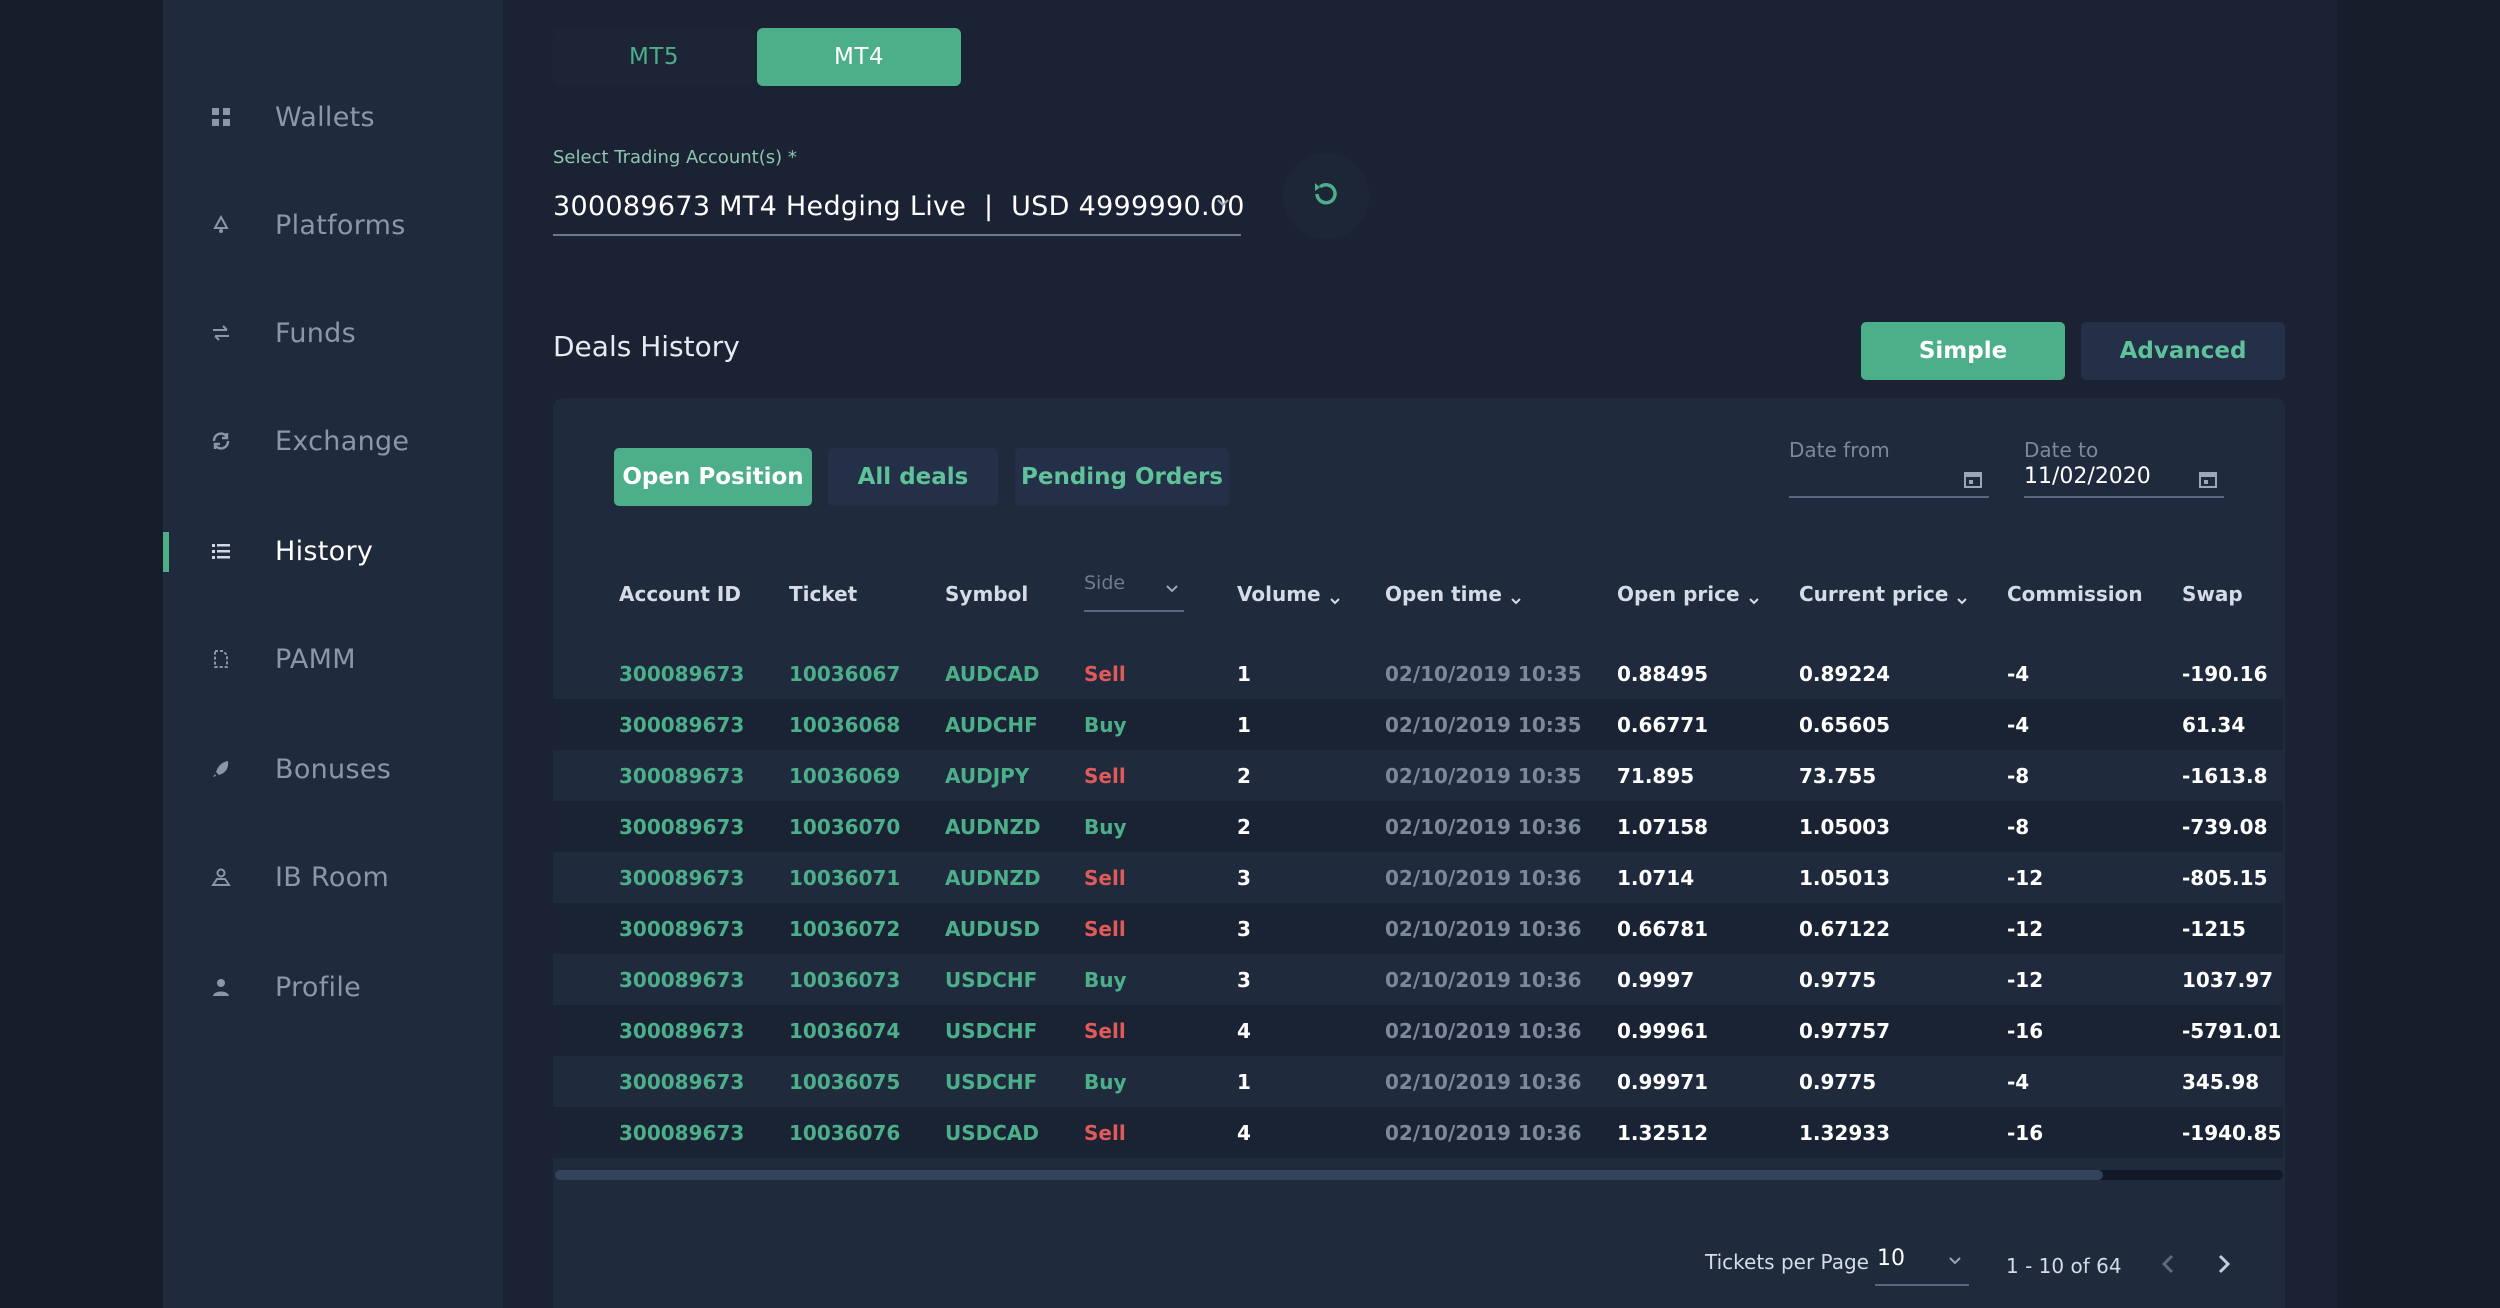 This screenshot has width=2500, height=1308. I want to click on sidebar-item-wallets: Wallets, so click(333, 117).